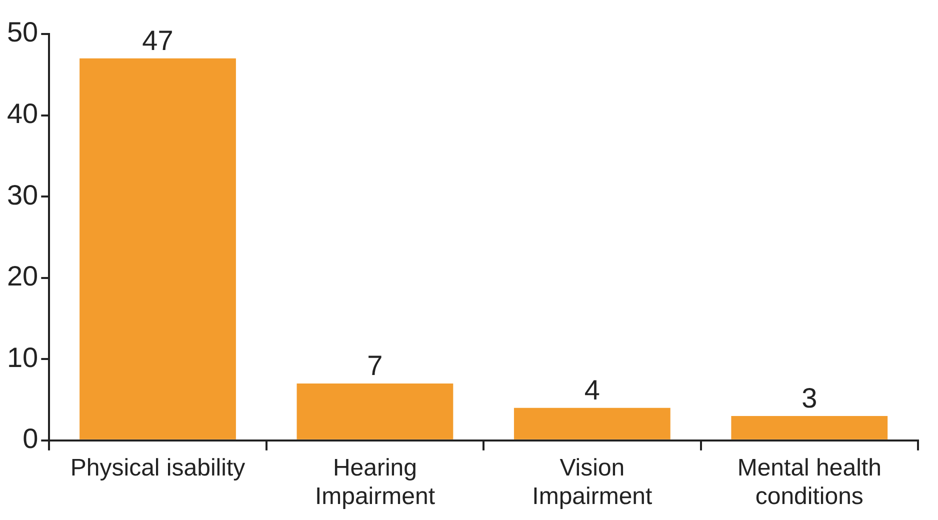 This screenshot has height=520, width=938. Describe the element at coordinates (375, 366) in the screenshot. I see `data-label: 7` at that location.